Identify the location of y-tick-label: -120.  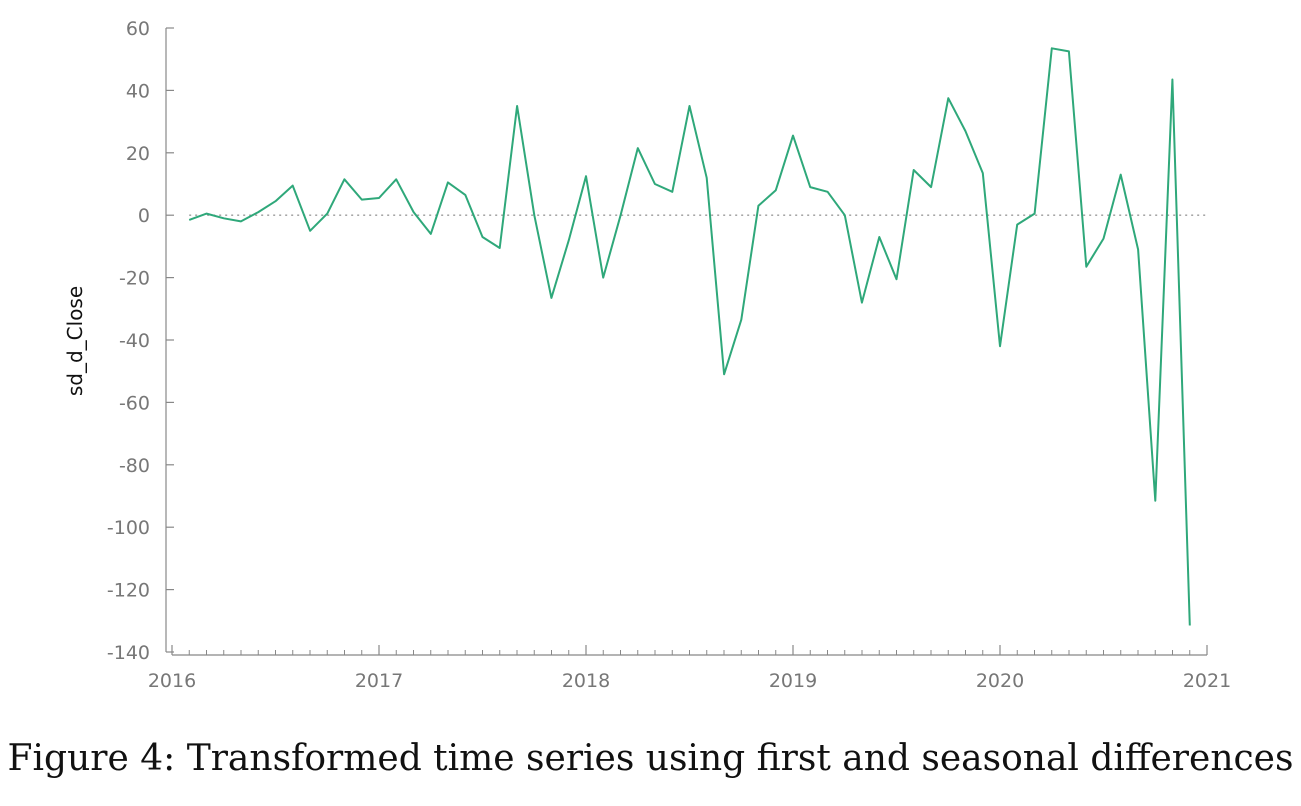
(128, 591).